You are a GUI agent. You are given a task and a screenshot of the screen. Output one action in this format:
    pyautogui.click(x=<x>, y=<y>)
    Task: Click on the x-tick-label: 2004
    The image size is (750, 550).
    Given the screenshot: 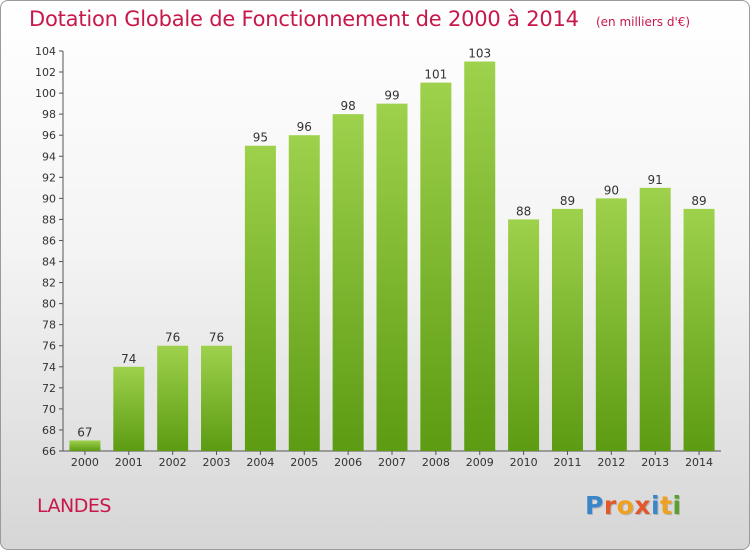 What is the action you would take?
    pyautogui.click(x=260, y=462)
    